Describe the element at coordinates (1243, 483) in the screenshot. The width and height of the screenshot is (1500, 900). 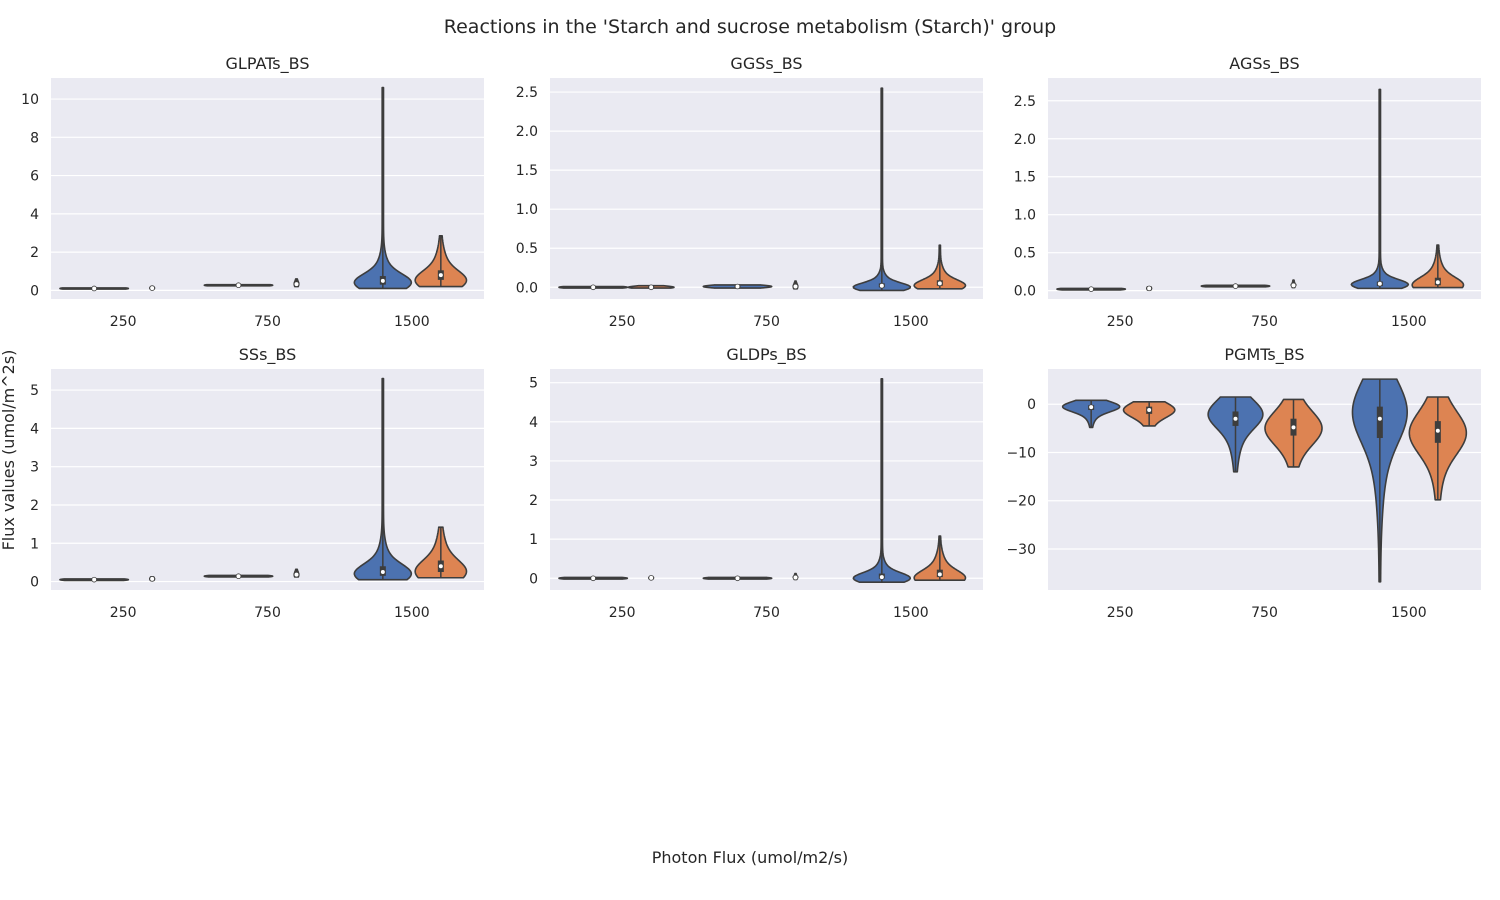
I see `subplot-pgmts-bs: 0 −10 −20 −30 250 750 1500 PGMTs_BS` at that location.